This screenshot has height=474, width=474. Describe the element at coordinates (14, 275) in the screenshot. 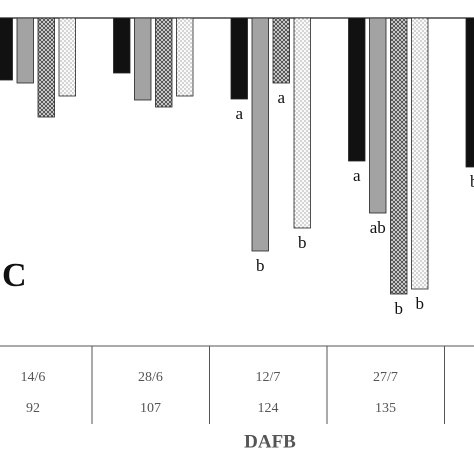

I see `panel-label: C` at that location.